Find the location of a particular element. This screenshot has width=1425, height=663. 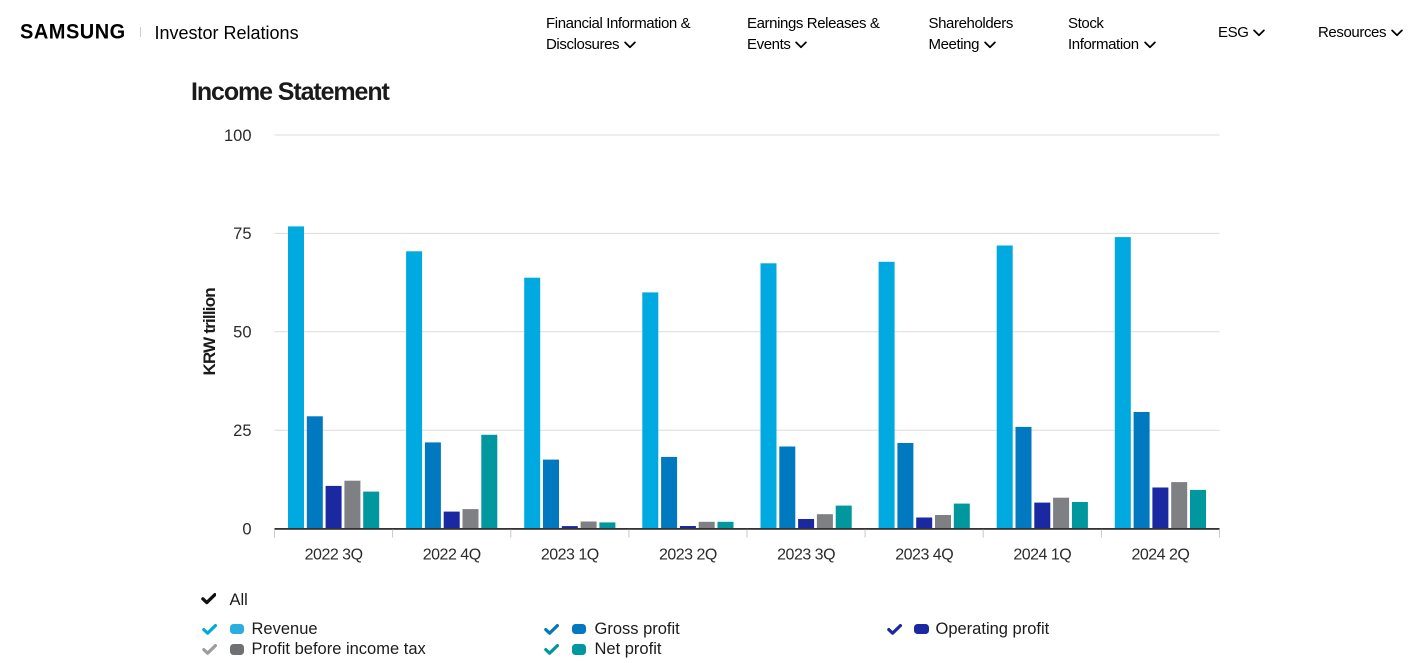

svg-text: 2023 1Q is located at coordinates (570, 555).